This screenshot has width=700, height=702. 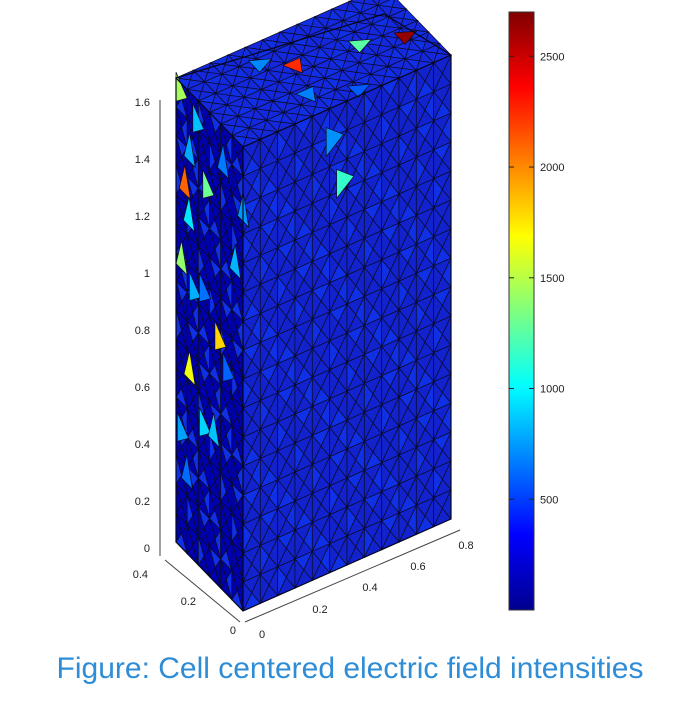 What do you see at coordinates (140, 575) in the screenshot?
I see `y-tick-label: 0.4` at bounding box center [140, 575].